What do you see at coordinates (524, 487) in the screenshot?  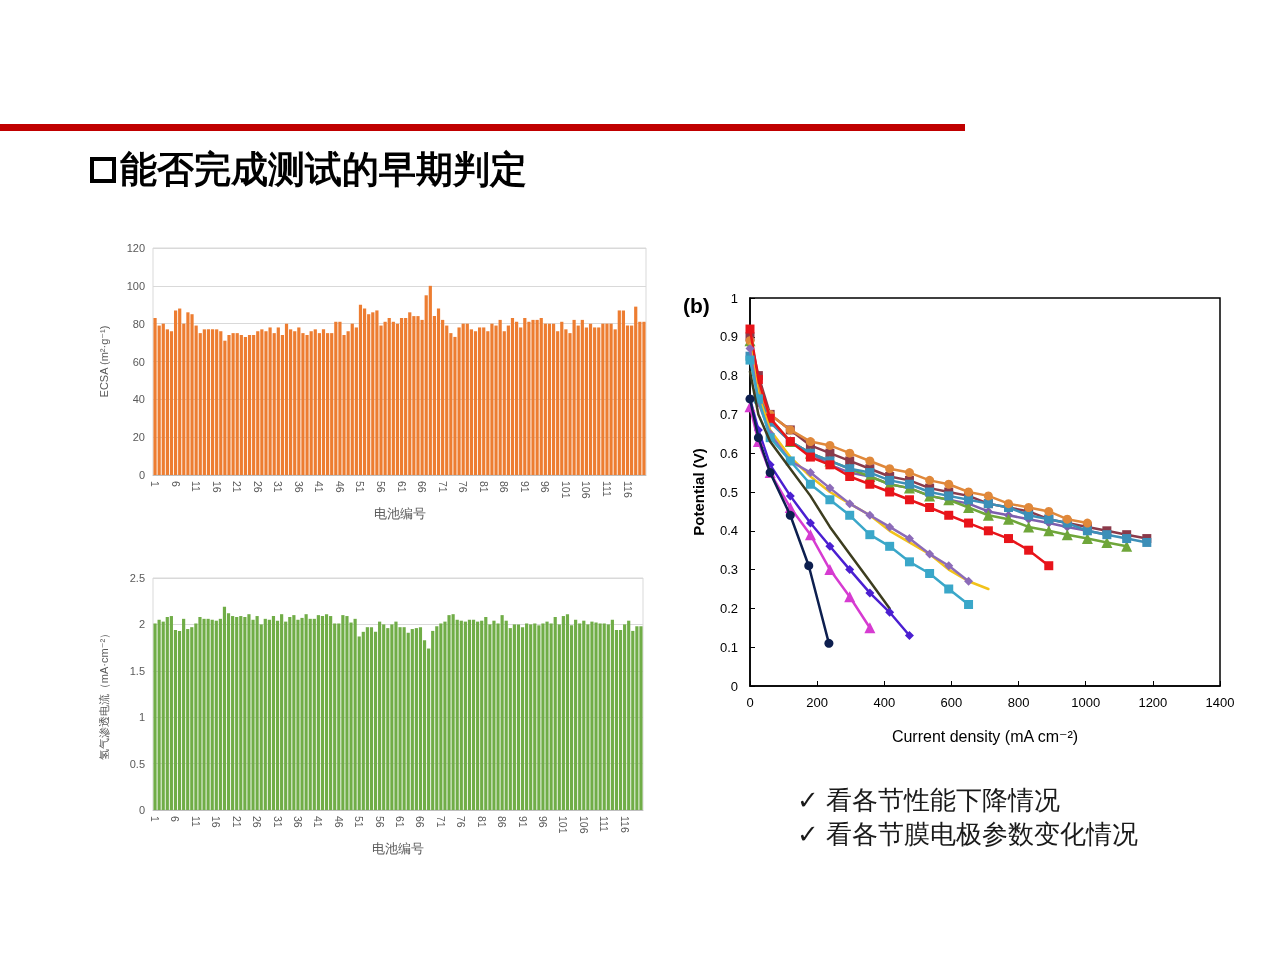 I see `x-tick-label: 91` at bounding box center [524, 487].